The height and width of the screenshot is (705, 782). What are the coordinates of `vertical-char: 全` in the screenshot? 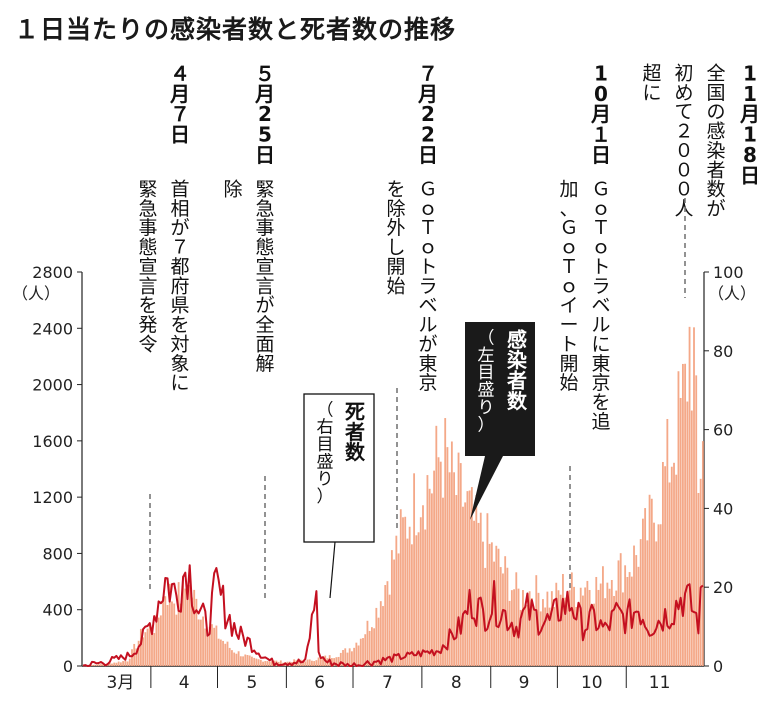 It's located at (715, 73).